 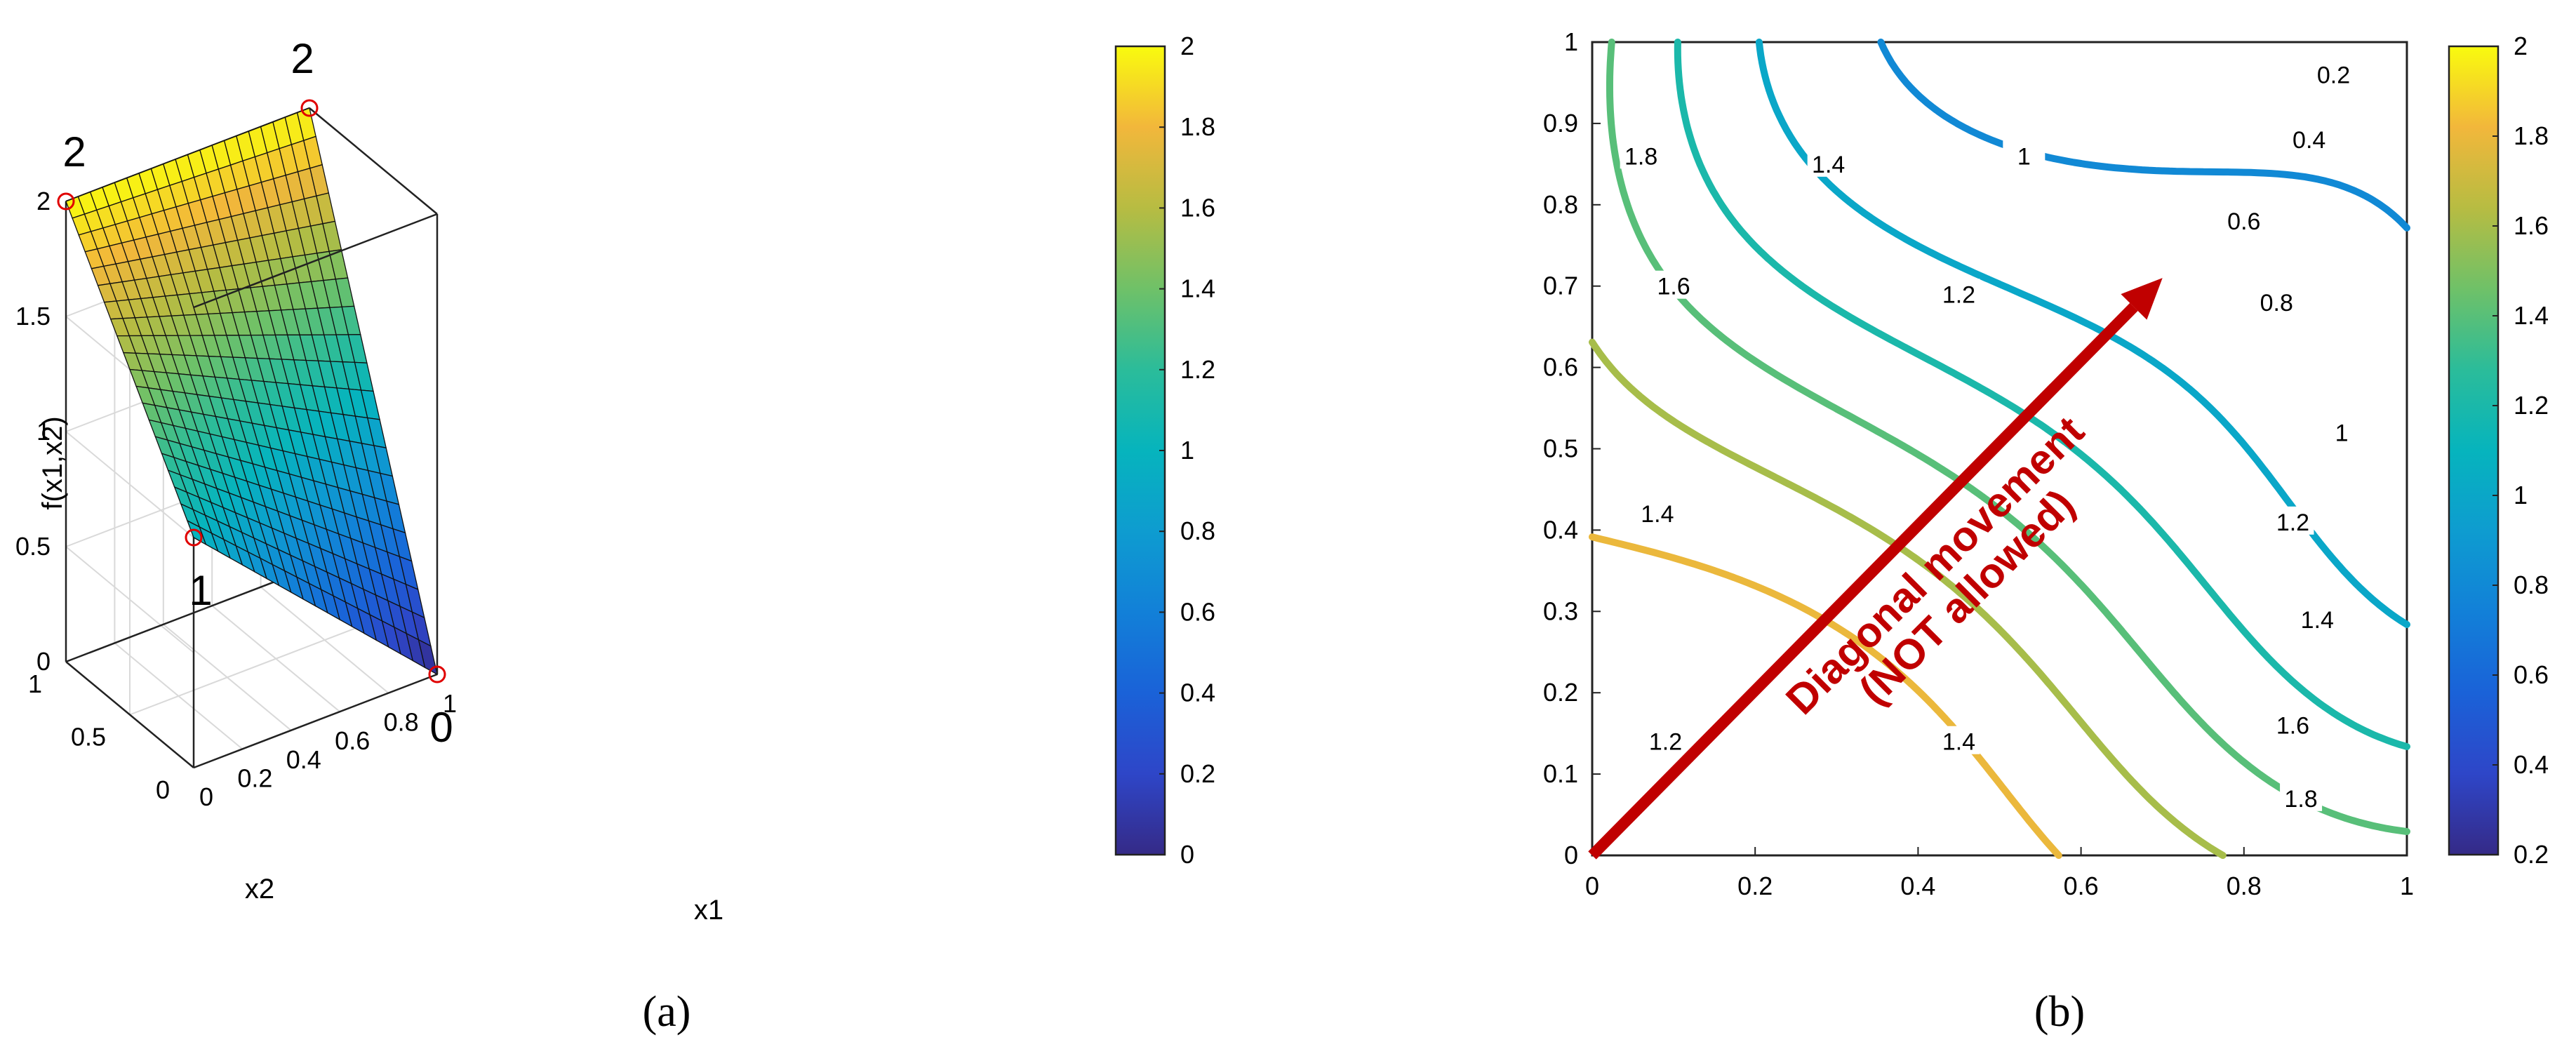 What do you see at coordinates (1560, 286) in the screenshot?
I see `y-tick-label: 0.7` at bounding box center [1560, 286].